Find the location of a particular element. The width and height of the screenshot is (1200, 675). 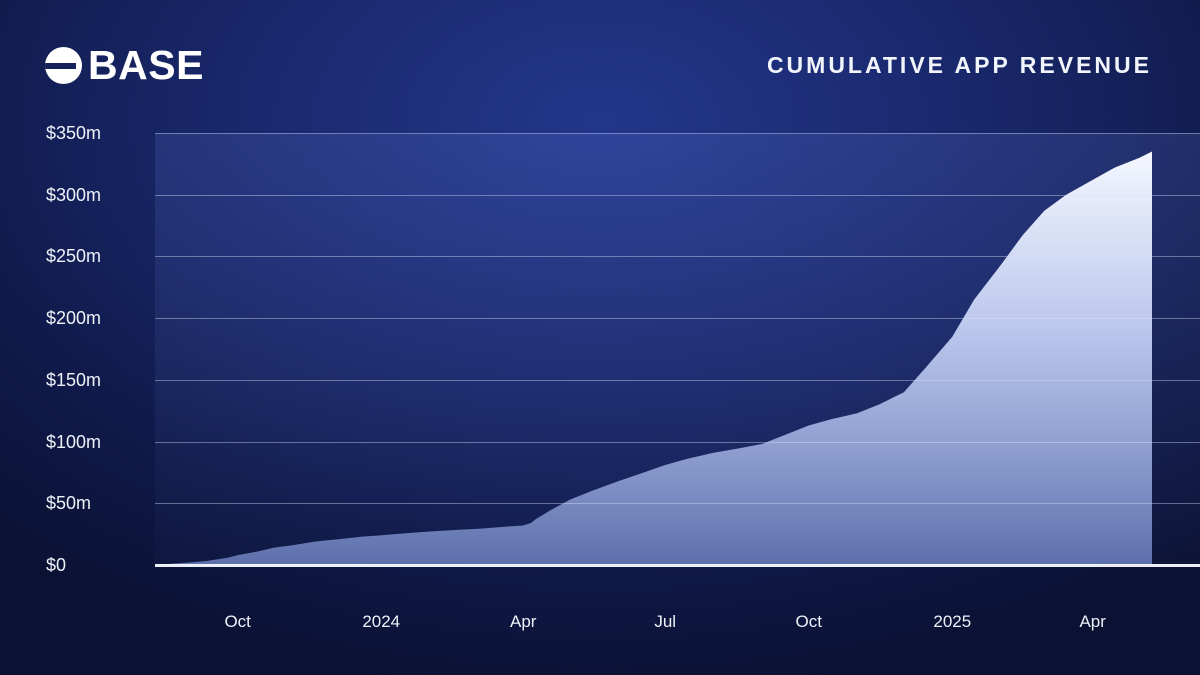

gridline-50m is located at coordinates (677, 504).